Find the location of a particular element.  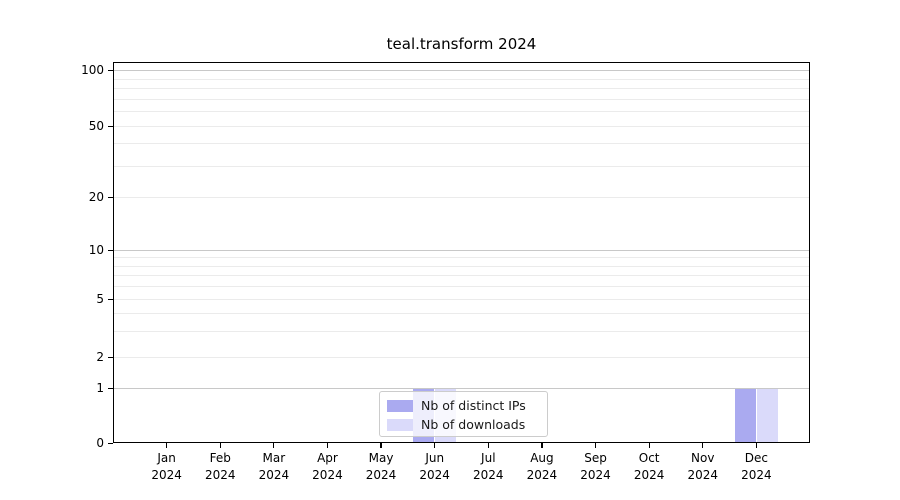

legend-item-distinct-ips: Nb of distinct IPs is located at coordinates (467, 405).